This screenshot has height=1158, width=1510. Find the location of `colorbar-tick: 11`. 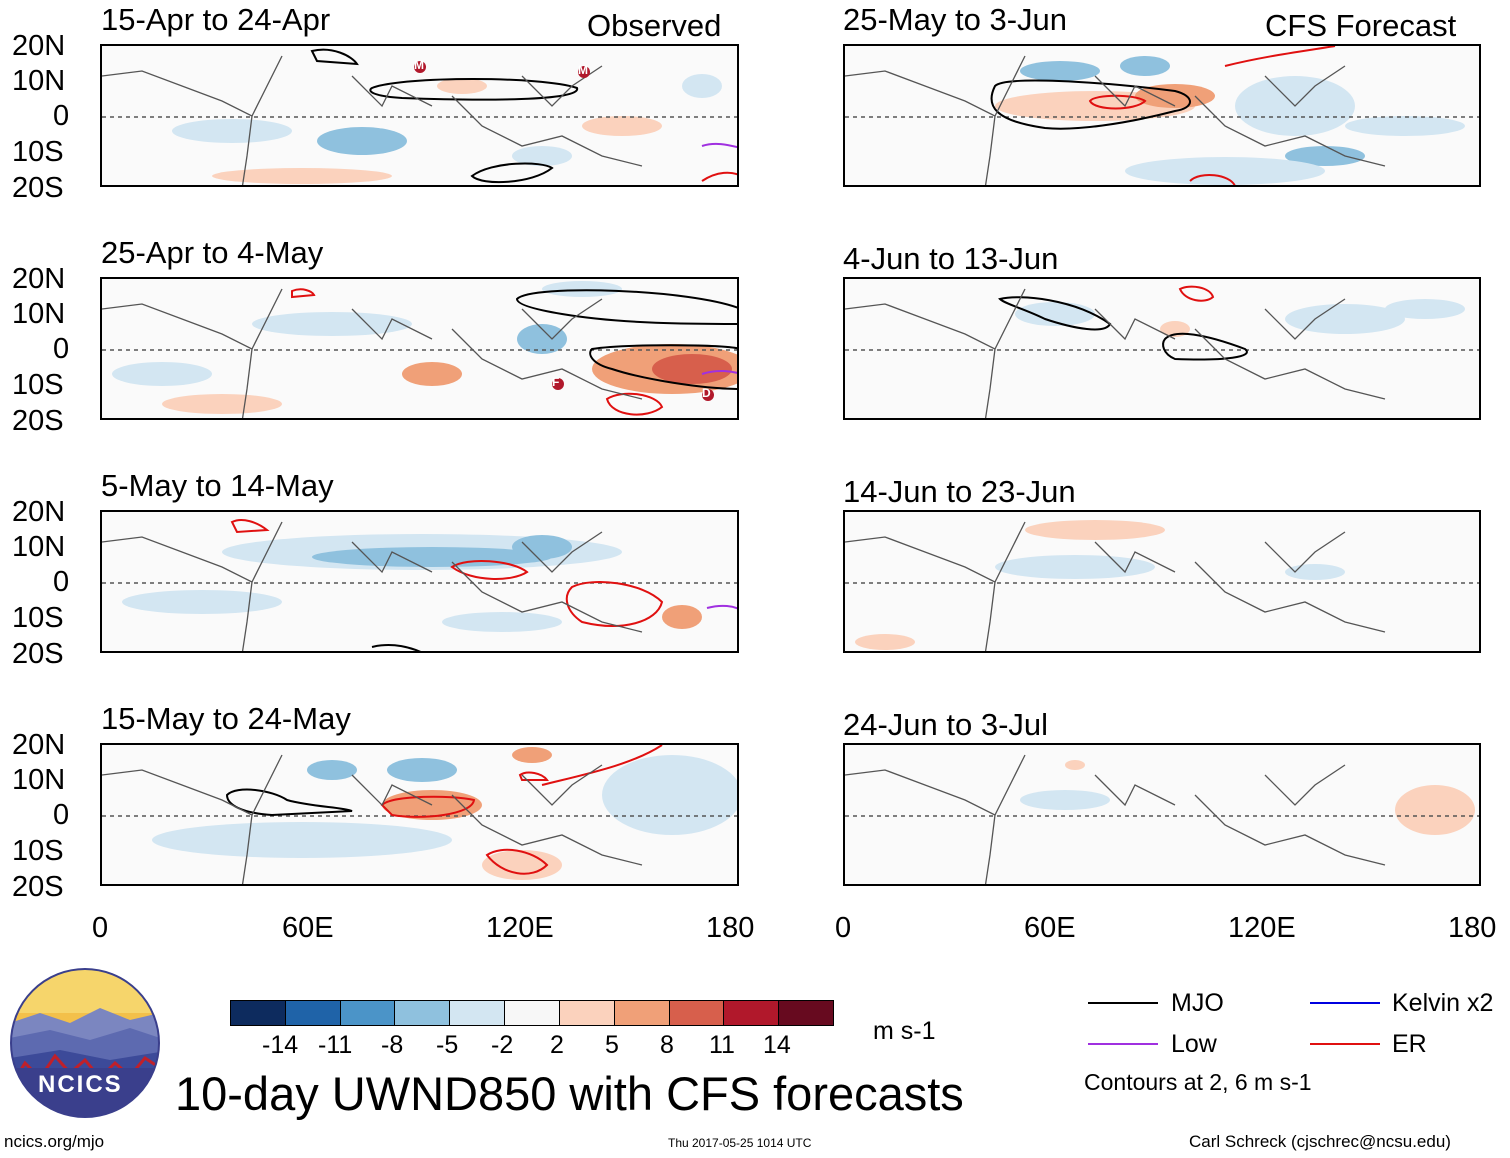

colorbar-tick: 11 is located at coordinates (722, 1045).